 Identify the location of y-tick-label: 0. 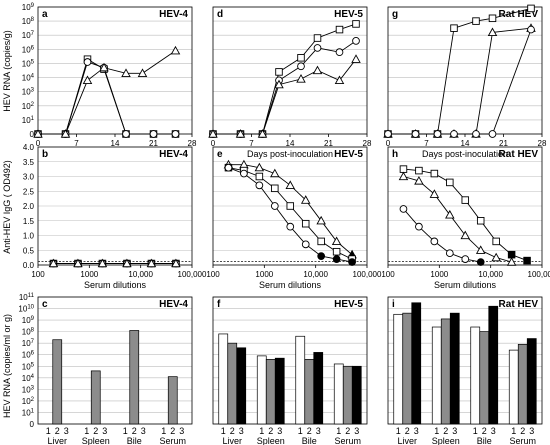
(32, 134).